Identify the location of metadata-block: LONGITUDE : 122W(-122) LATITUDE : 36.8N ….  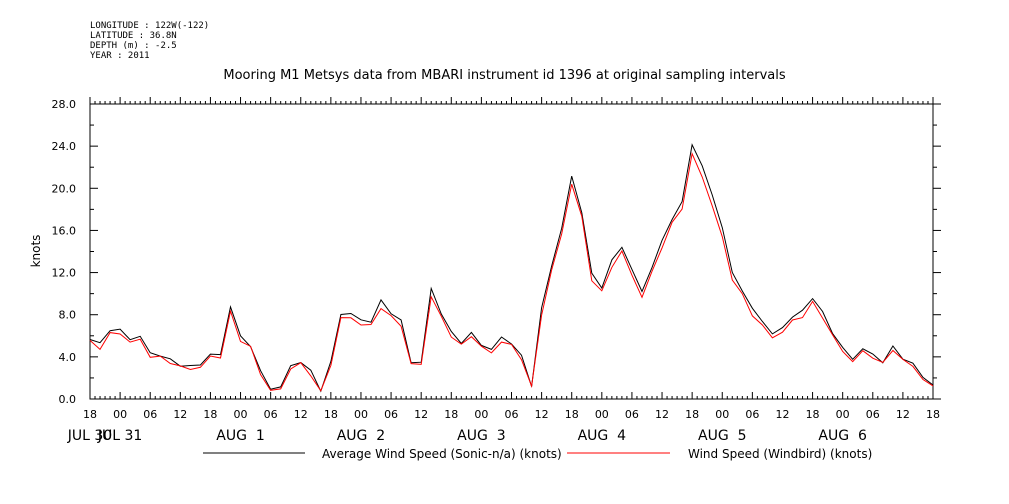
(149, 41).